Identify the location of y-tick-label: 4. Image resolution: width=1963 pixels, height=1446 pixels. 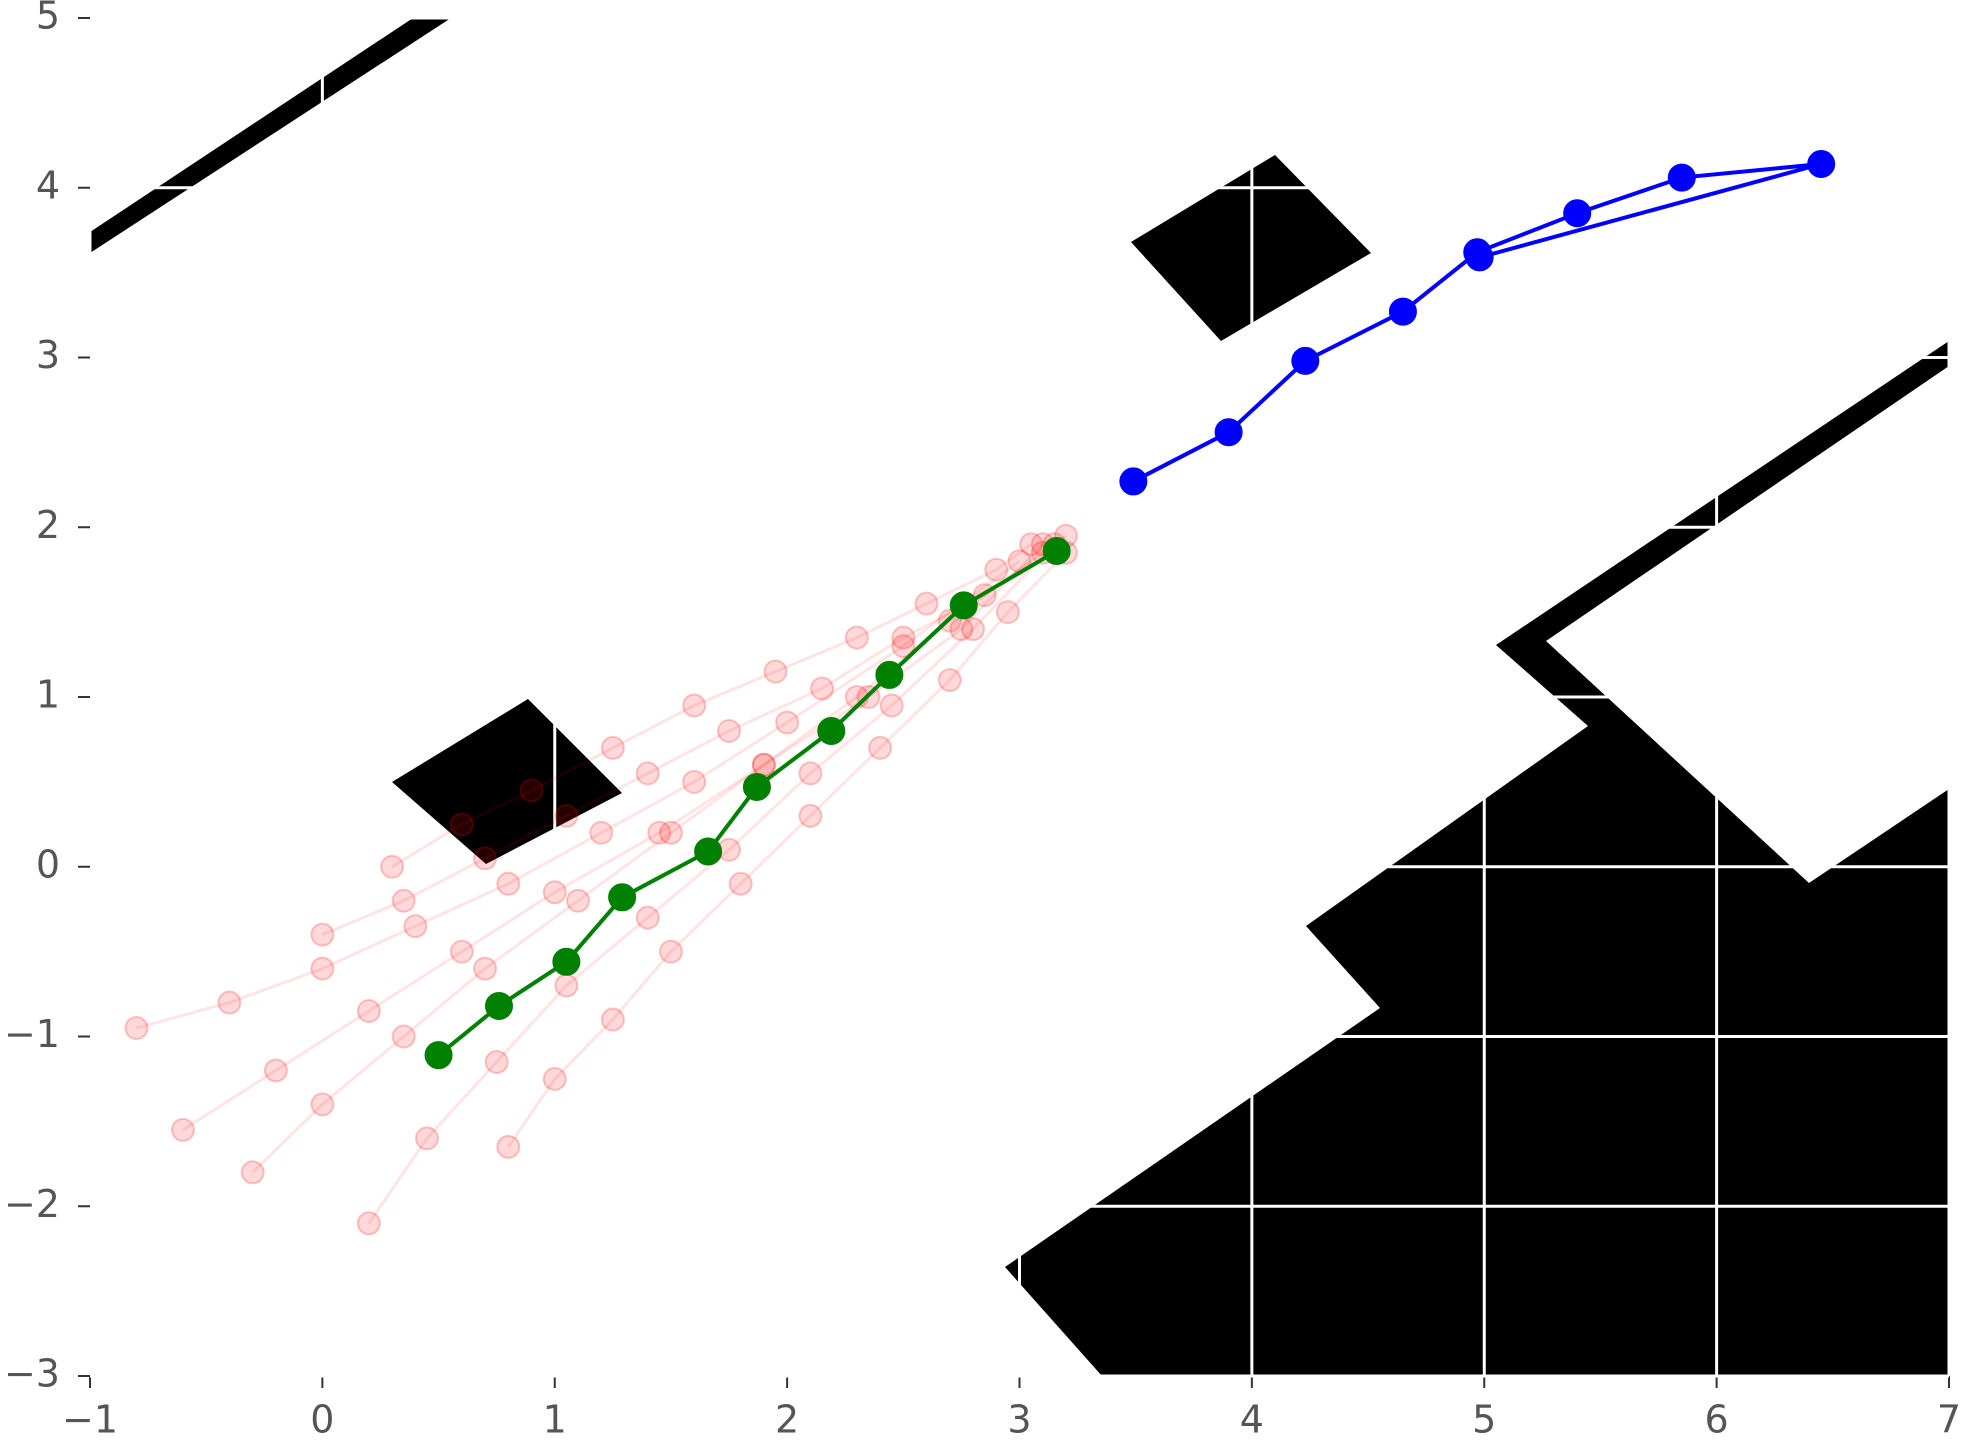
(48, 185).